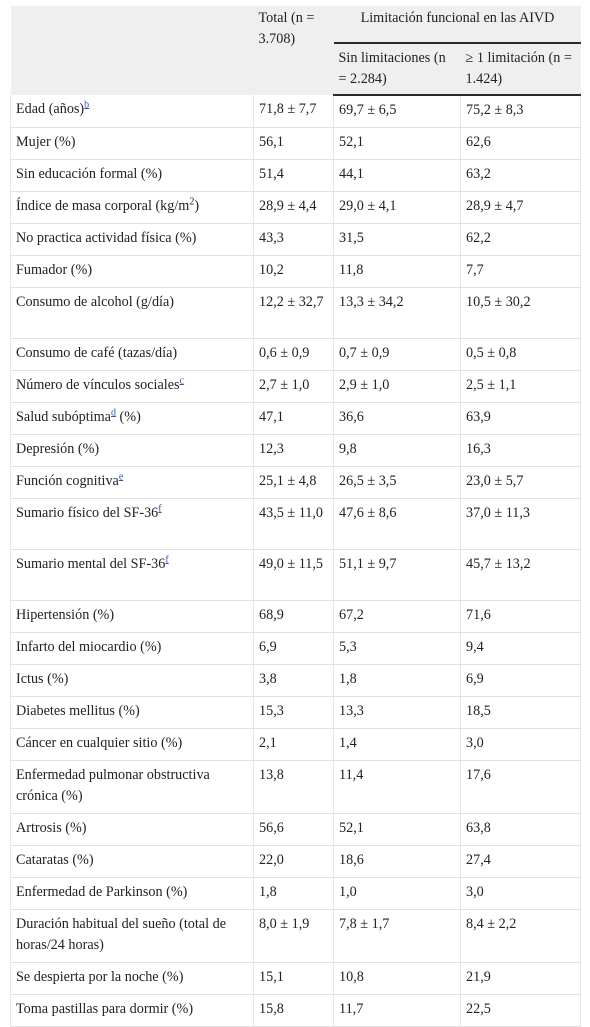 Image resolution: width=590 pixels, height=1027 pixels. Describe the element at coordinates (520, 744) in the screenshot. I see `one-limitation-cell: 3,0` at that location.